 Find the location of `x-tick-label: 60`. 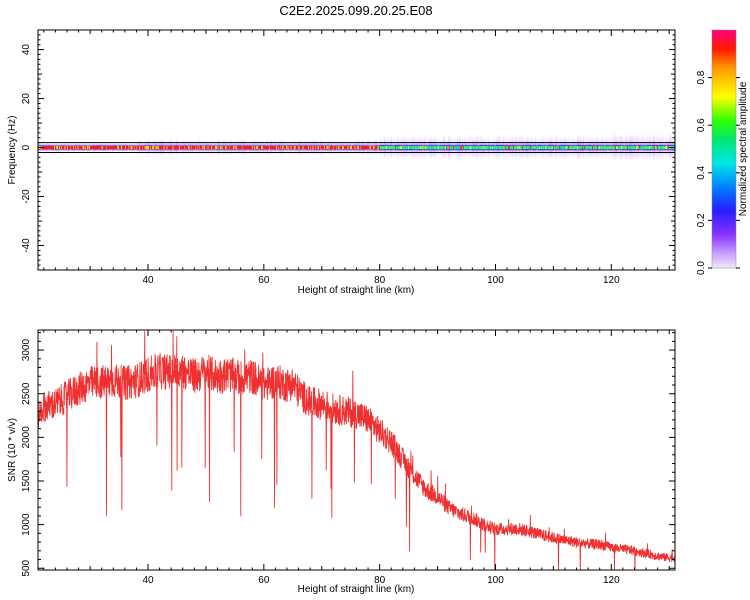

x-tick-label: 60 is located at coordinates (264, 280).